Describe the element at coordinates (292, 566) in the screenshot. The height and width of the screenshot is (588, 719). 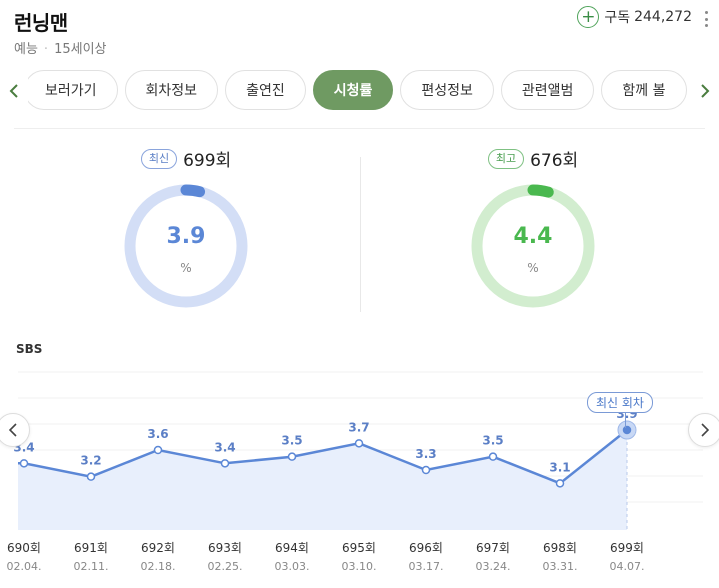
I see `date-tick-4: 03.03.` at that location.